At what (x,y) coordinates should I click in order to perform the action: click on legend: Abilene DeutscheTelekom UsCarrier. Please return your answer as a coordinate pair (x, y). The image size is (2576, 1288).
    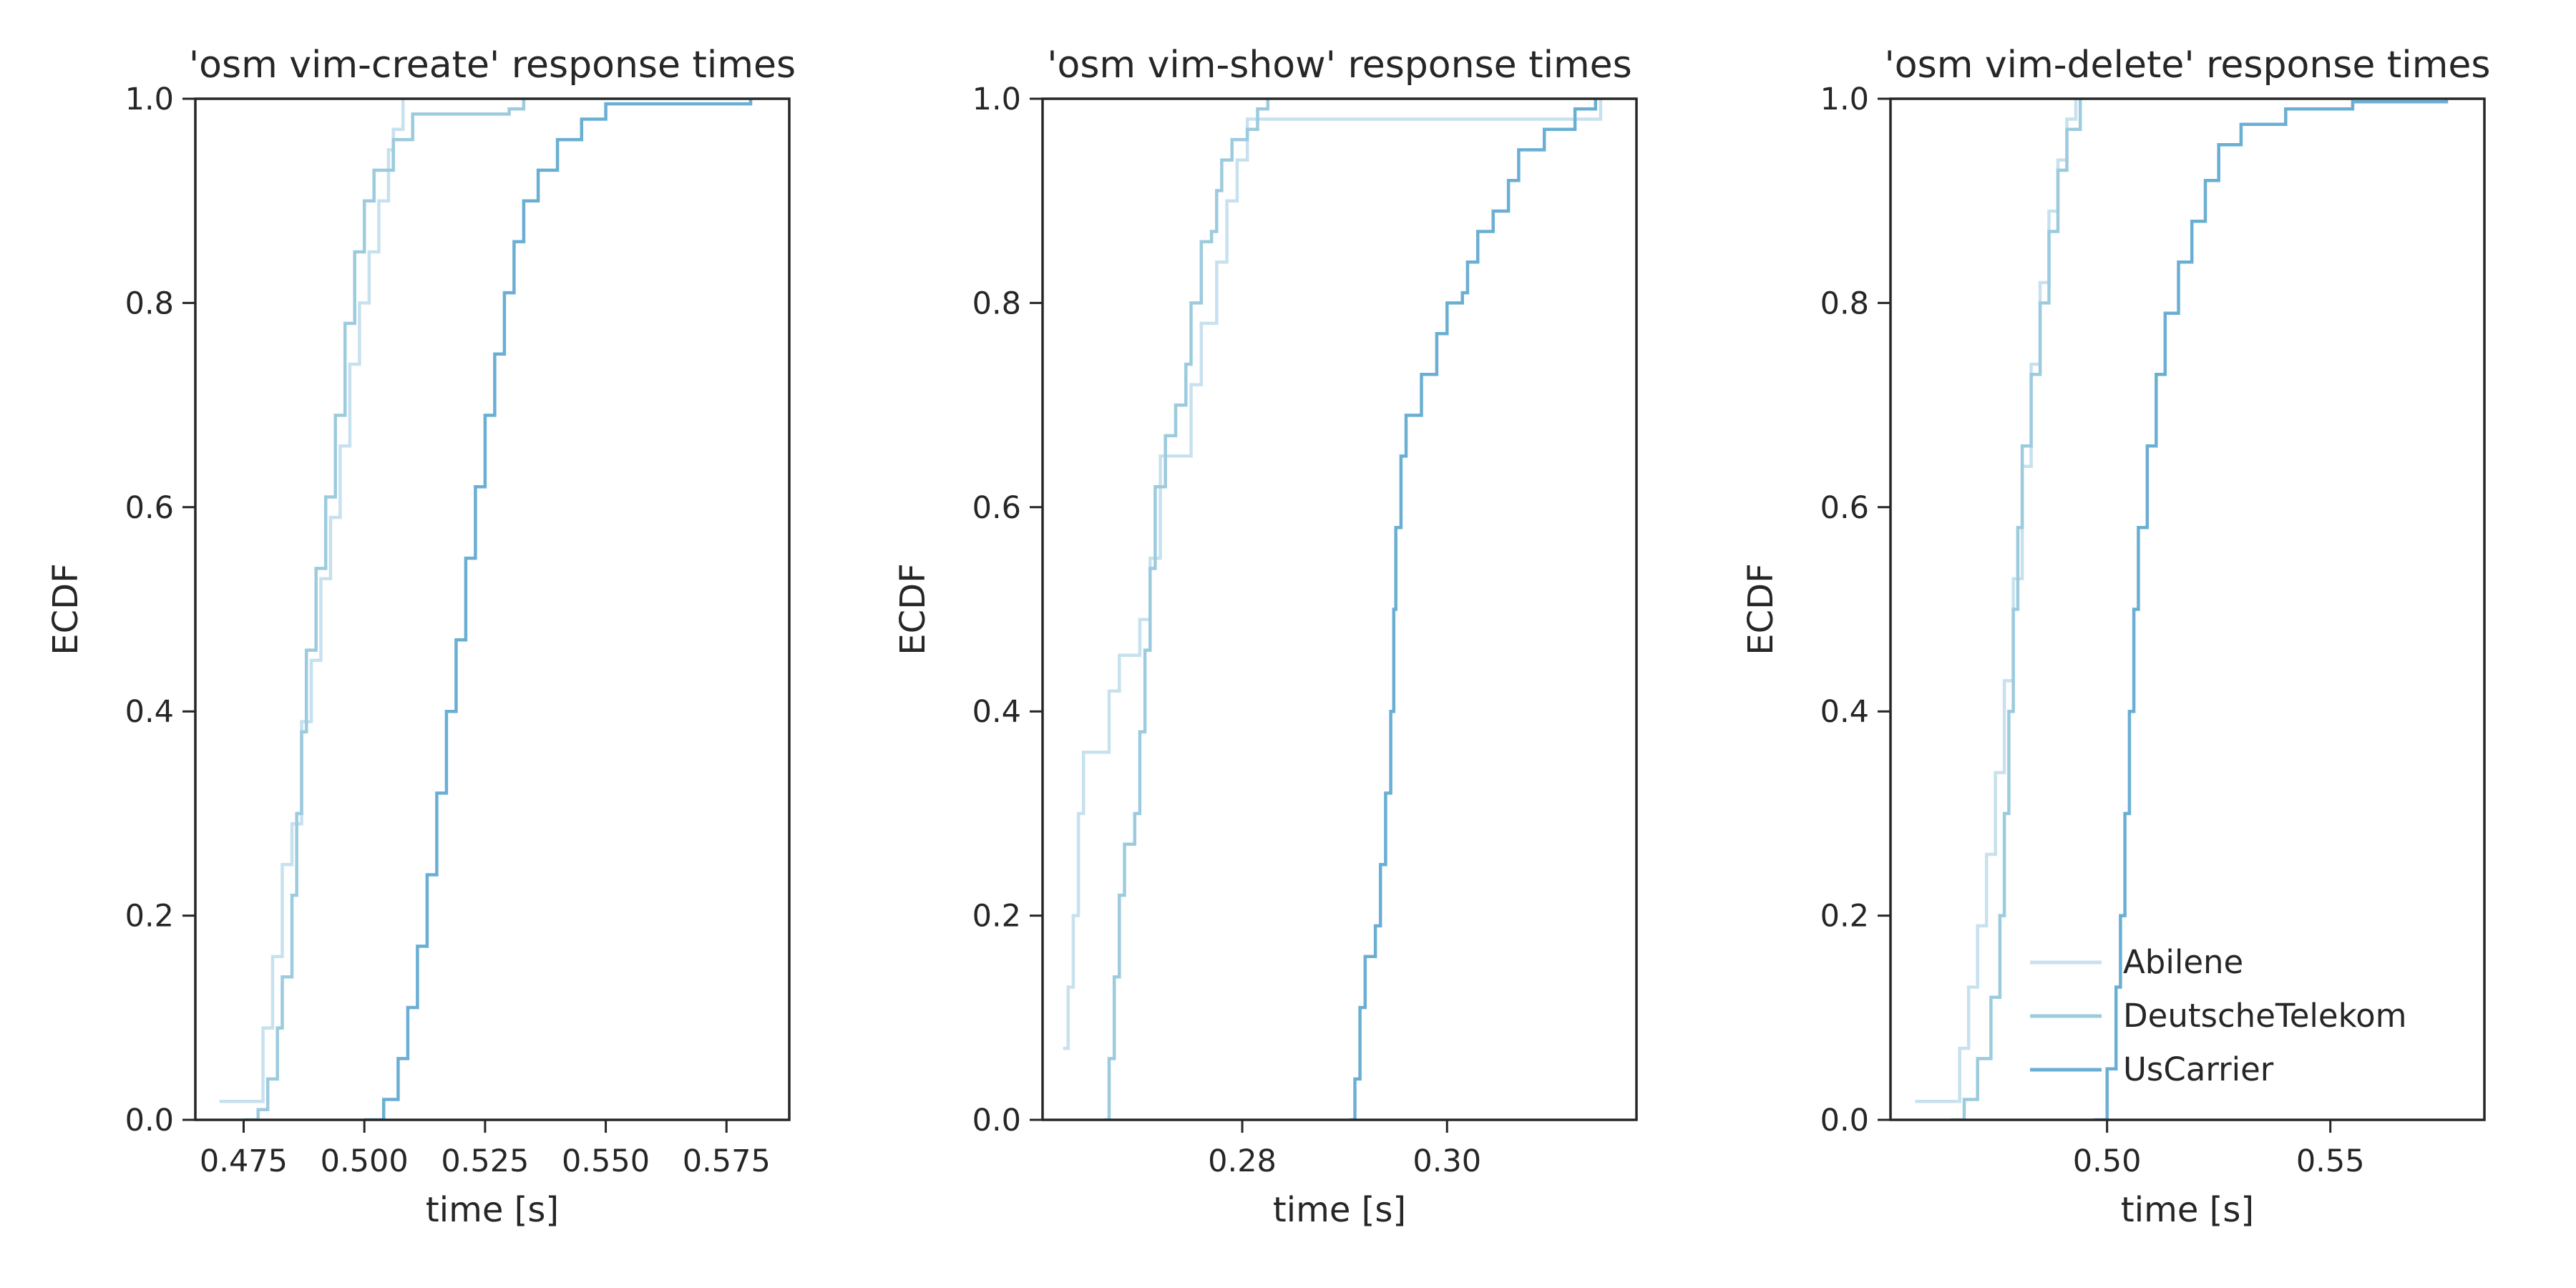
    Looking at the image, I should click on (2218, 1015).